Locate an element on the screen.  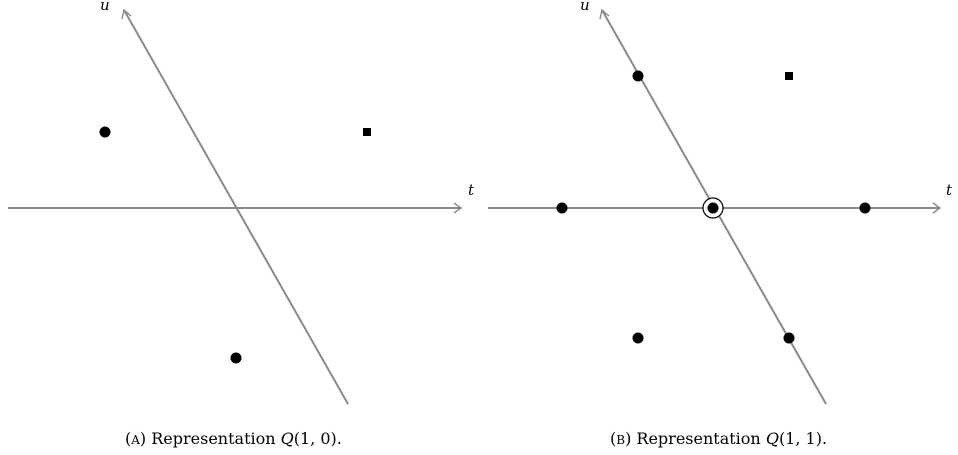
panel-b-caption-math-args: (1, 1). is located at coordinates (803, 438).